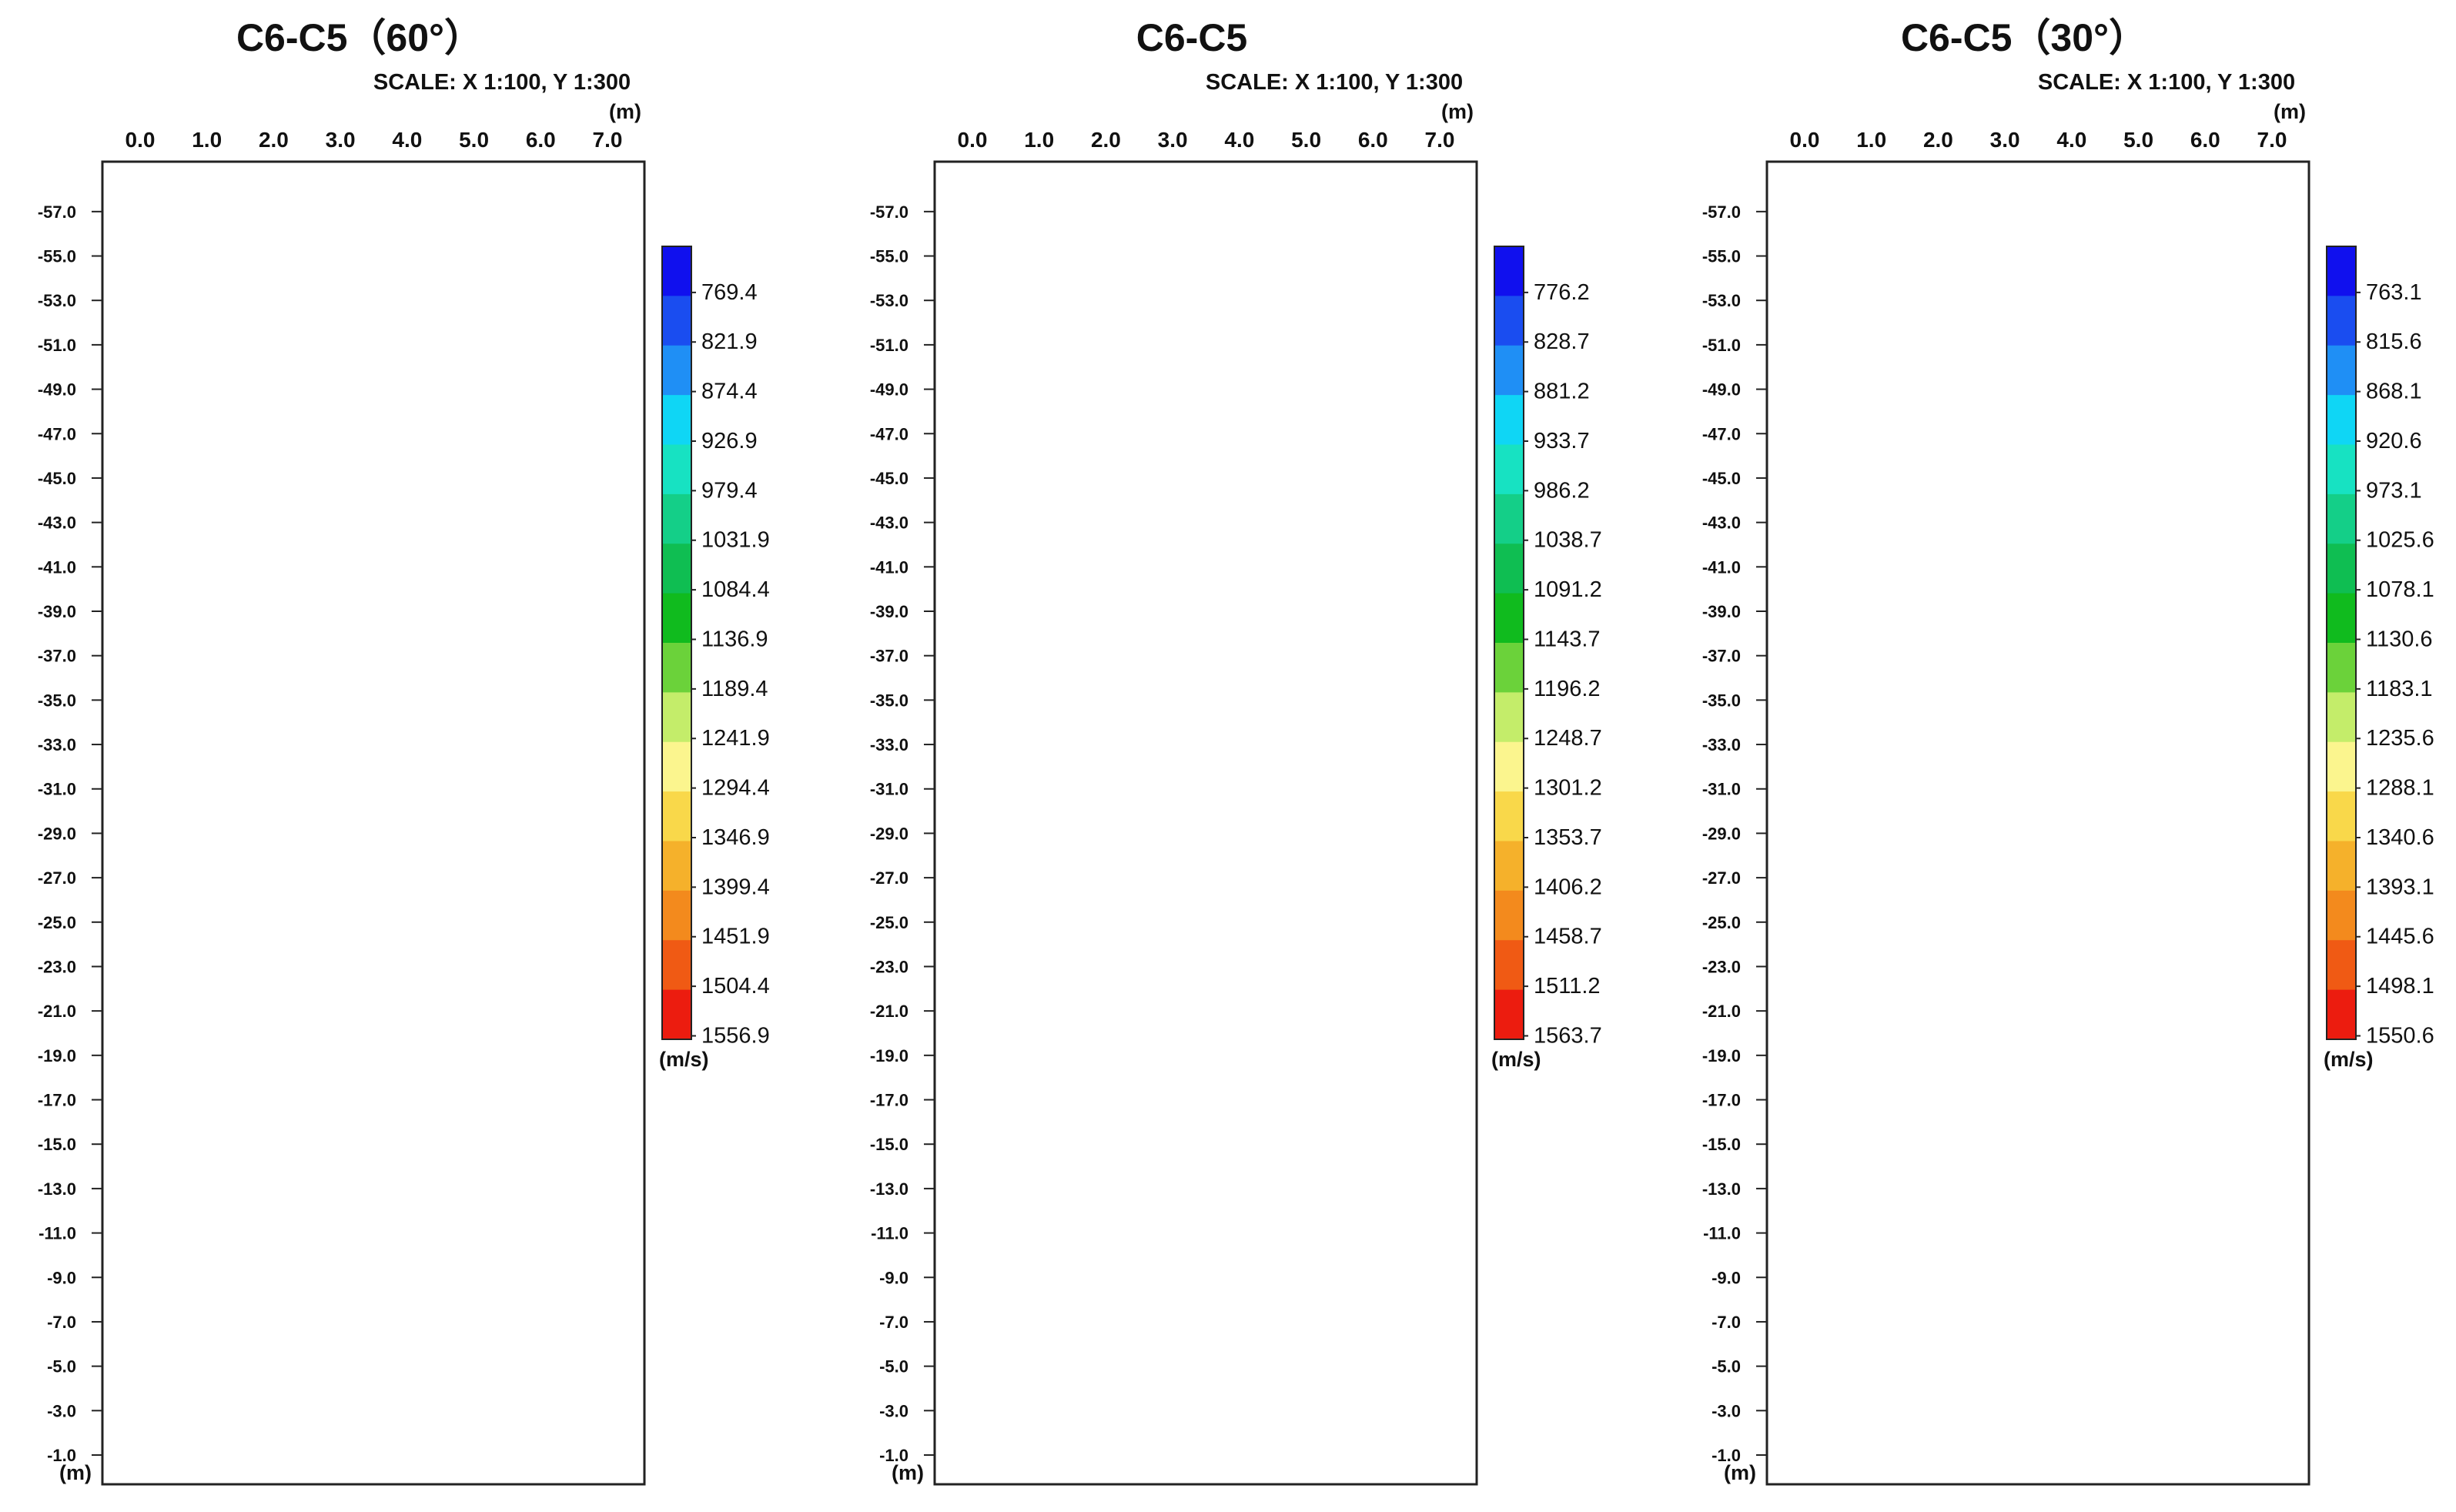 The width and height of the screenshot is (2456, 1512). Describe the element at coordinates (1191, 37) in the screenshot. I see `chart-title: C6-C5` at that location.